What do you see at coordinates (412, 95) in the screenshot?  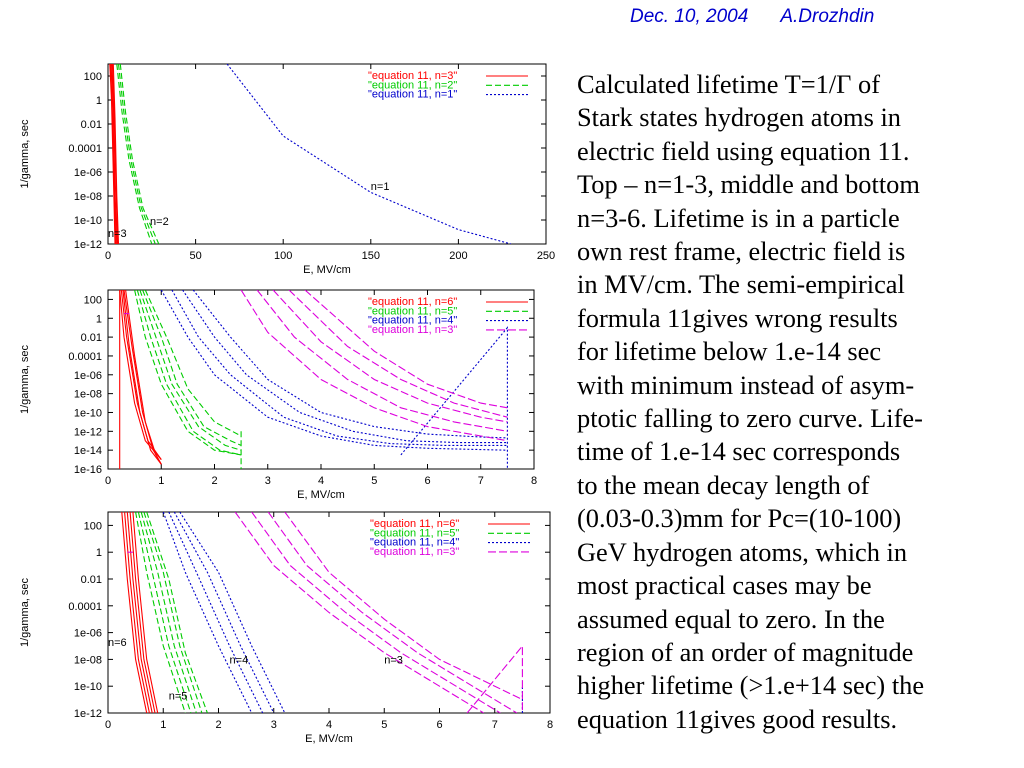 I see `legend-label: "equation 11, n=1"` at bounding box center [412, 95].